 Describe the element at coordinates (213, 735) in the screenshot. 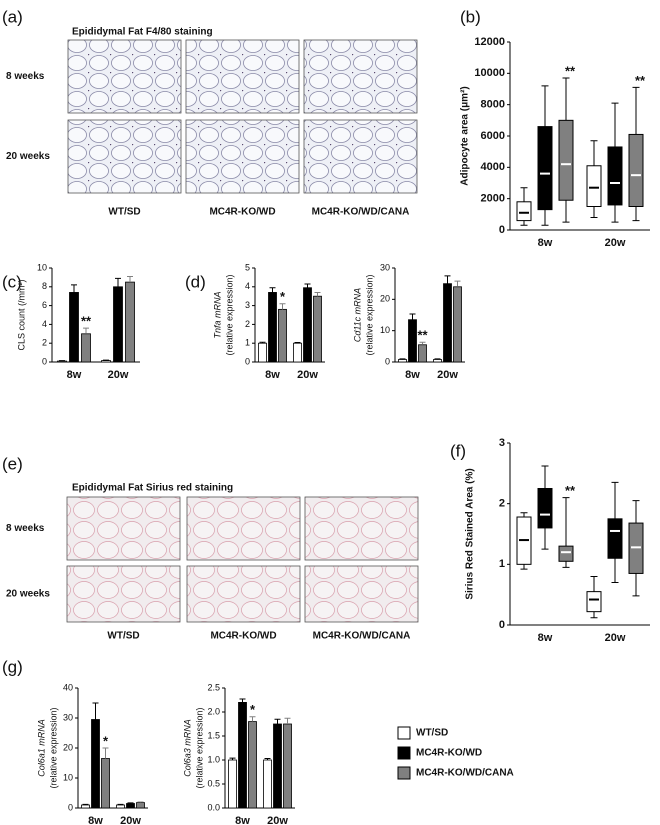

I see `y-tick-label: 1.5` at that location.